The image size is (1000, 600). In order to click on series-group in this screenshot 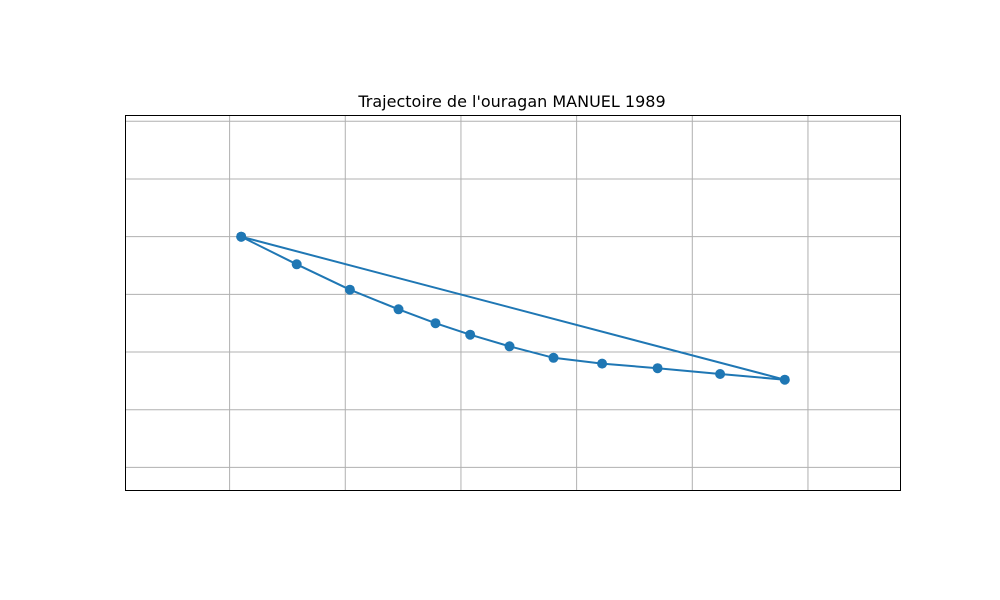, I will do `click(513, 308)`.